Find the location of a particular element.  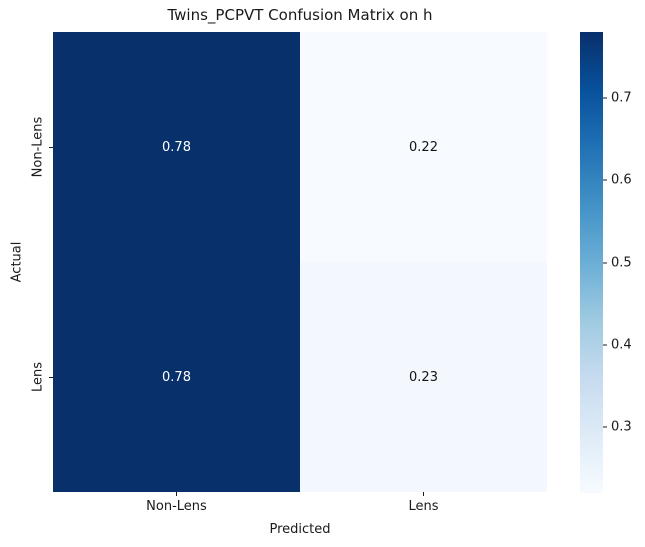

x-tick-label-nonlens: Non-Lens is located at coordinates (176, 506).